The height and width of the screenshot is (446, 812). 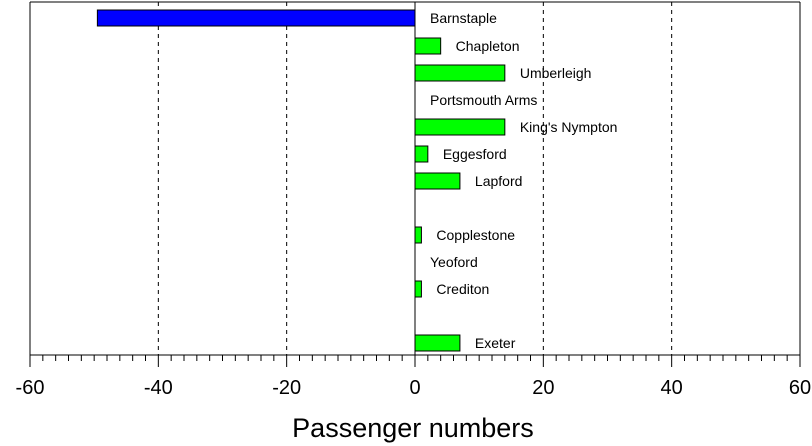 What do you see at coordinates (800, 388) in the screenshot?
I see `x-tick-label: 60` at bounding box center [800, 388].